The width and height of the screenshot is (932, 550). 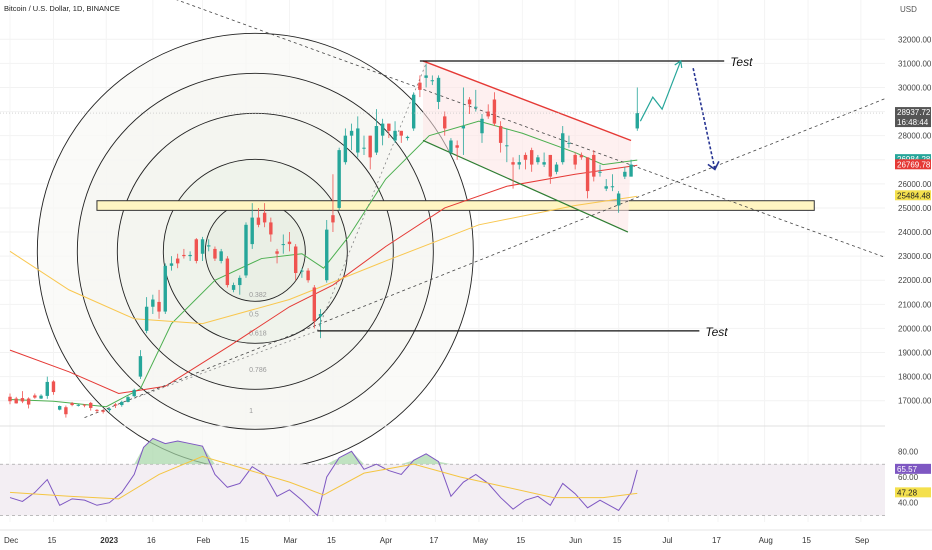 What do you see at coordinates (575, 540) in the screenshot?
I see `time-axis-tick: Jun` at bounding box center [575, 540].